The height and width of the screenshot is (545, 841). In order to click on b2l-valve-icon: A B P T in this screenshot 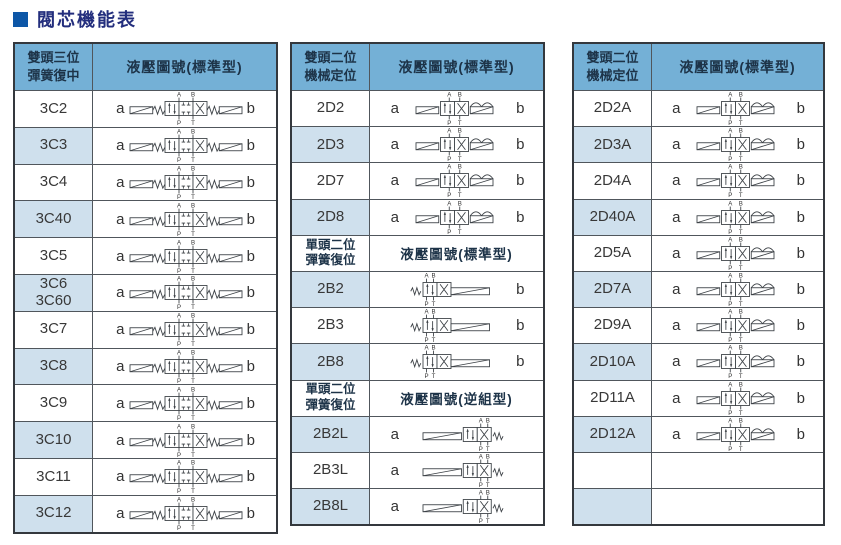, I will do `click(462, 506)`.